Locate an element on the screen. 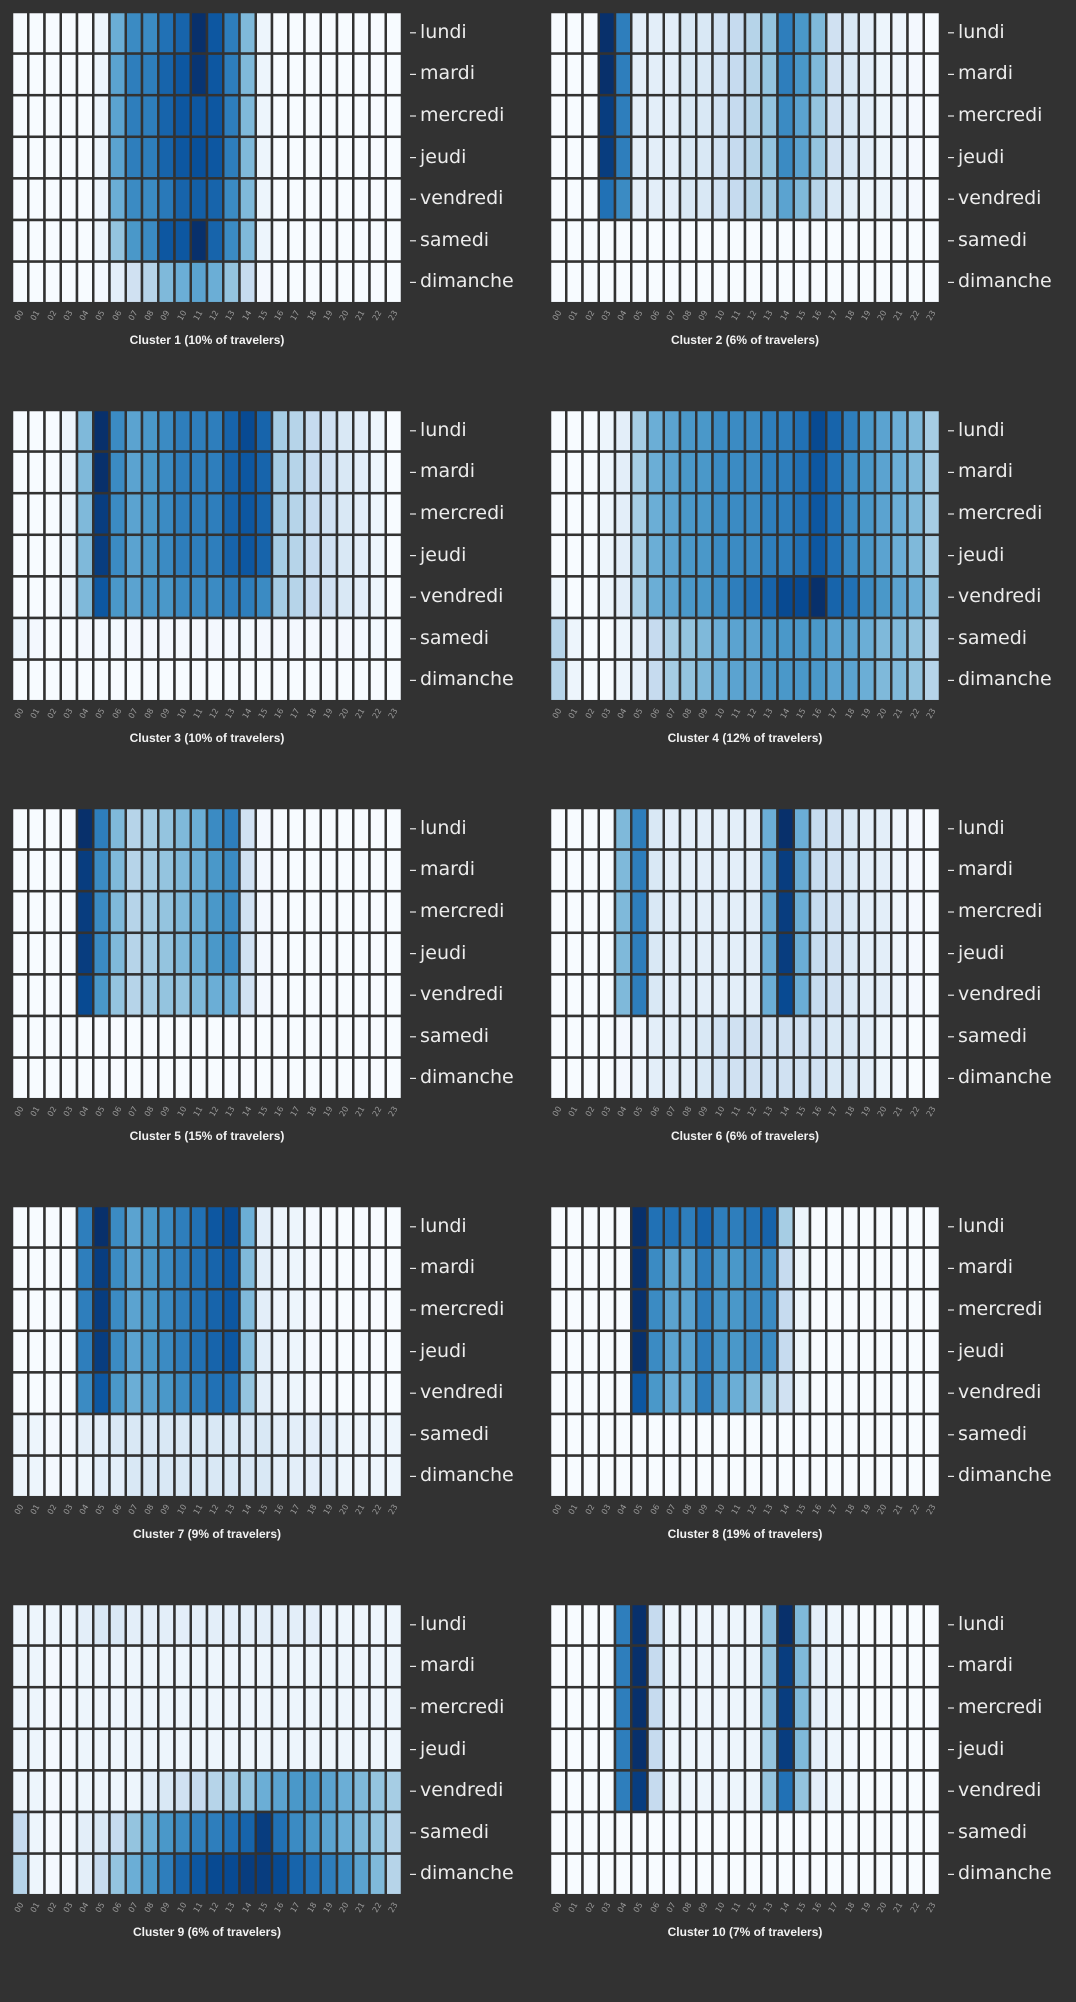 This screenshot has width=1076, height=2002. x-tick-label: 09 is located at coordinates (165, 316).